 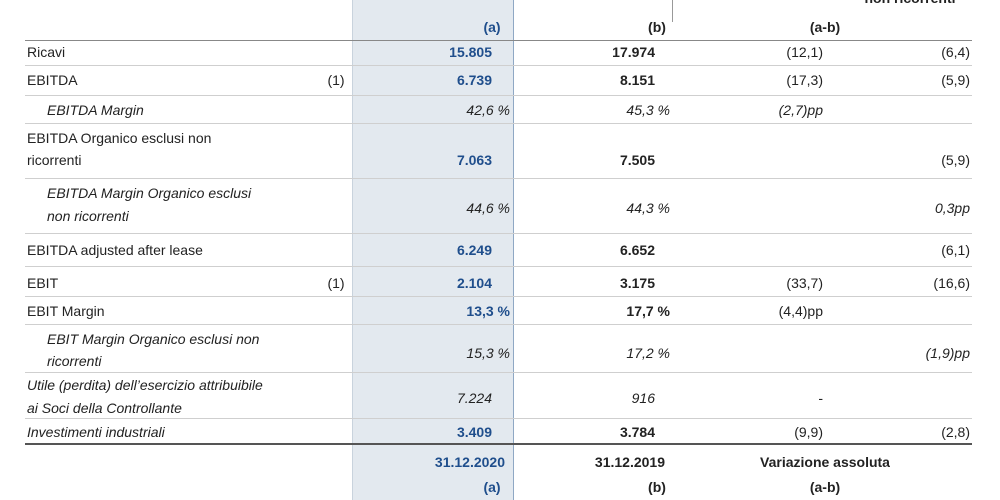 I want to click on col-b-header: (b), so click(x=657, y=27).